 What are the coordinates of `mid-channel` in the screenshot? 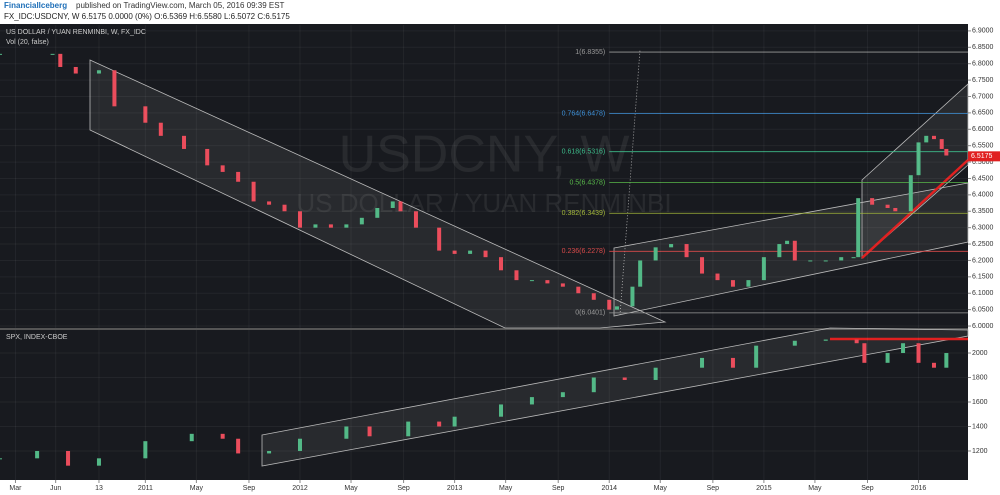 It's located at (791, 249).